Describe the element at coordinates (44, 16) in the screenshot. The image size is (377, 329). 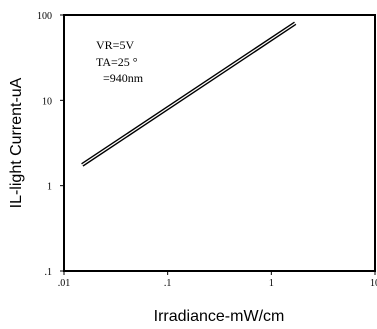
I see `y-tick-label: 100` at that location.